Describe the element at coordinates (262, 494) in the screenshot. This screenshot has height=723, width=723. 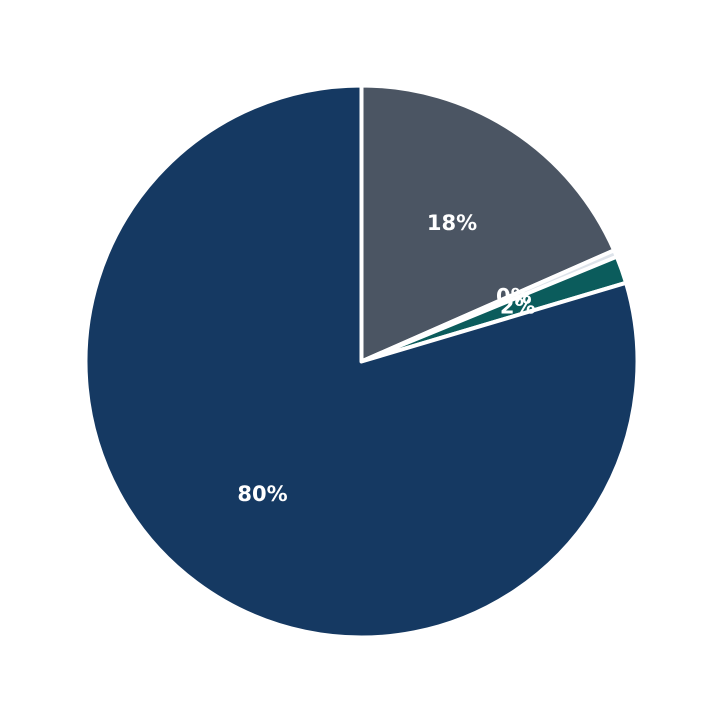
I see `pie-slice-label-3: 80%` at that location.